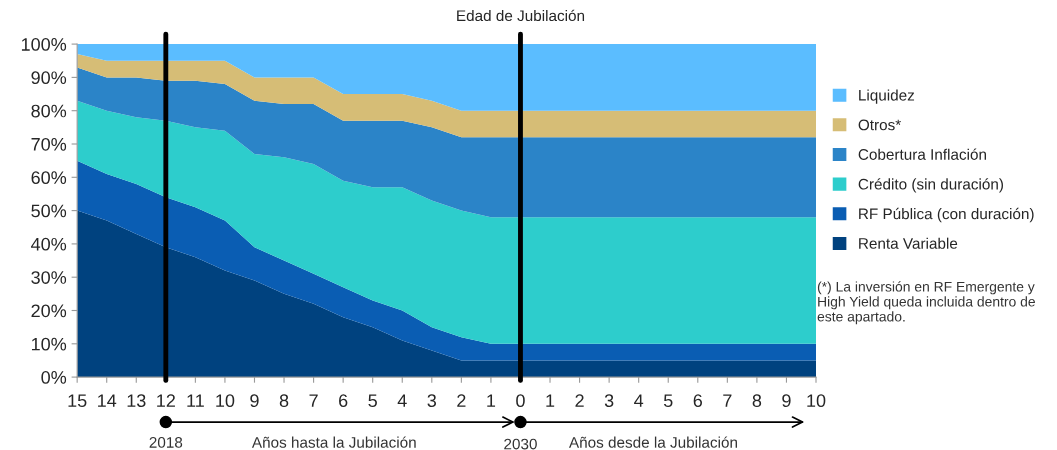 This screenshot has width=1057, height=450. What do you see at coordinates (930, 185) in the screenshot?
I see `legend-label: Crédito (sin duración)` at bounding box center [930, 185].